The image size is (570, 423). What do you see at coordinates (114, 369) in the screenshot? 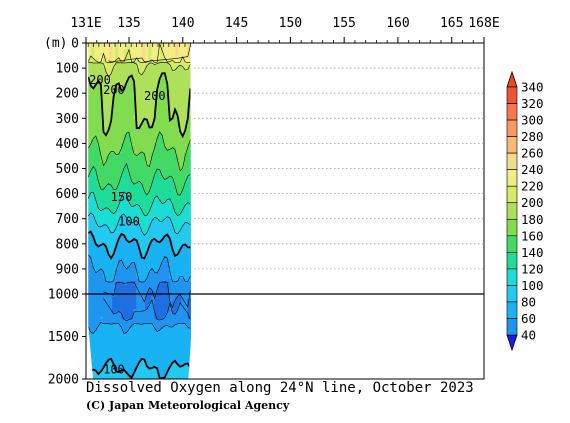
I see `contour-value-label: 100` at bounding box center [114, 369].